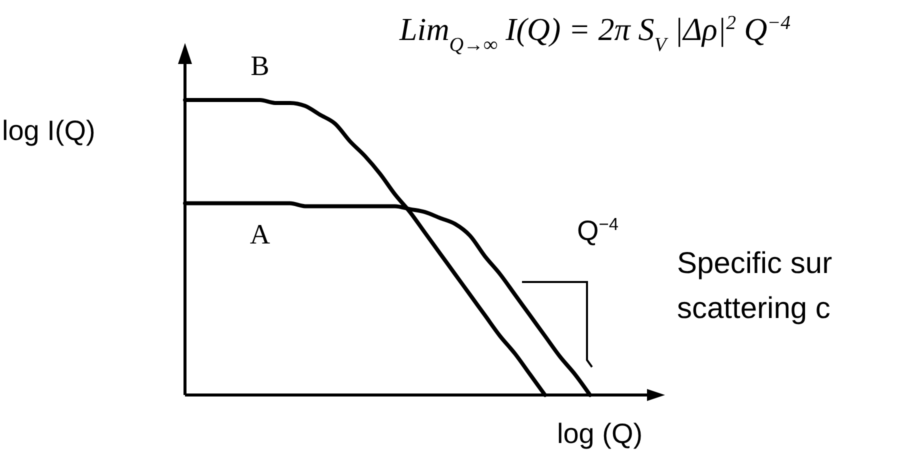 The image size is (908, 464). What do you see at coordinates (600, 433) in the screenshot?
I see `x-axis-title: log (Q)` at bounding box center [600, 433].